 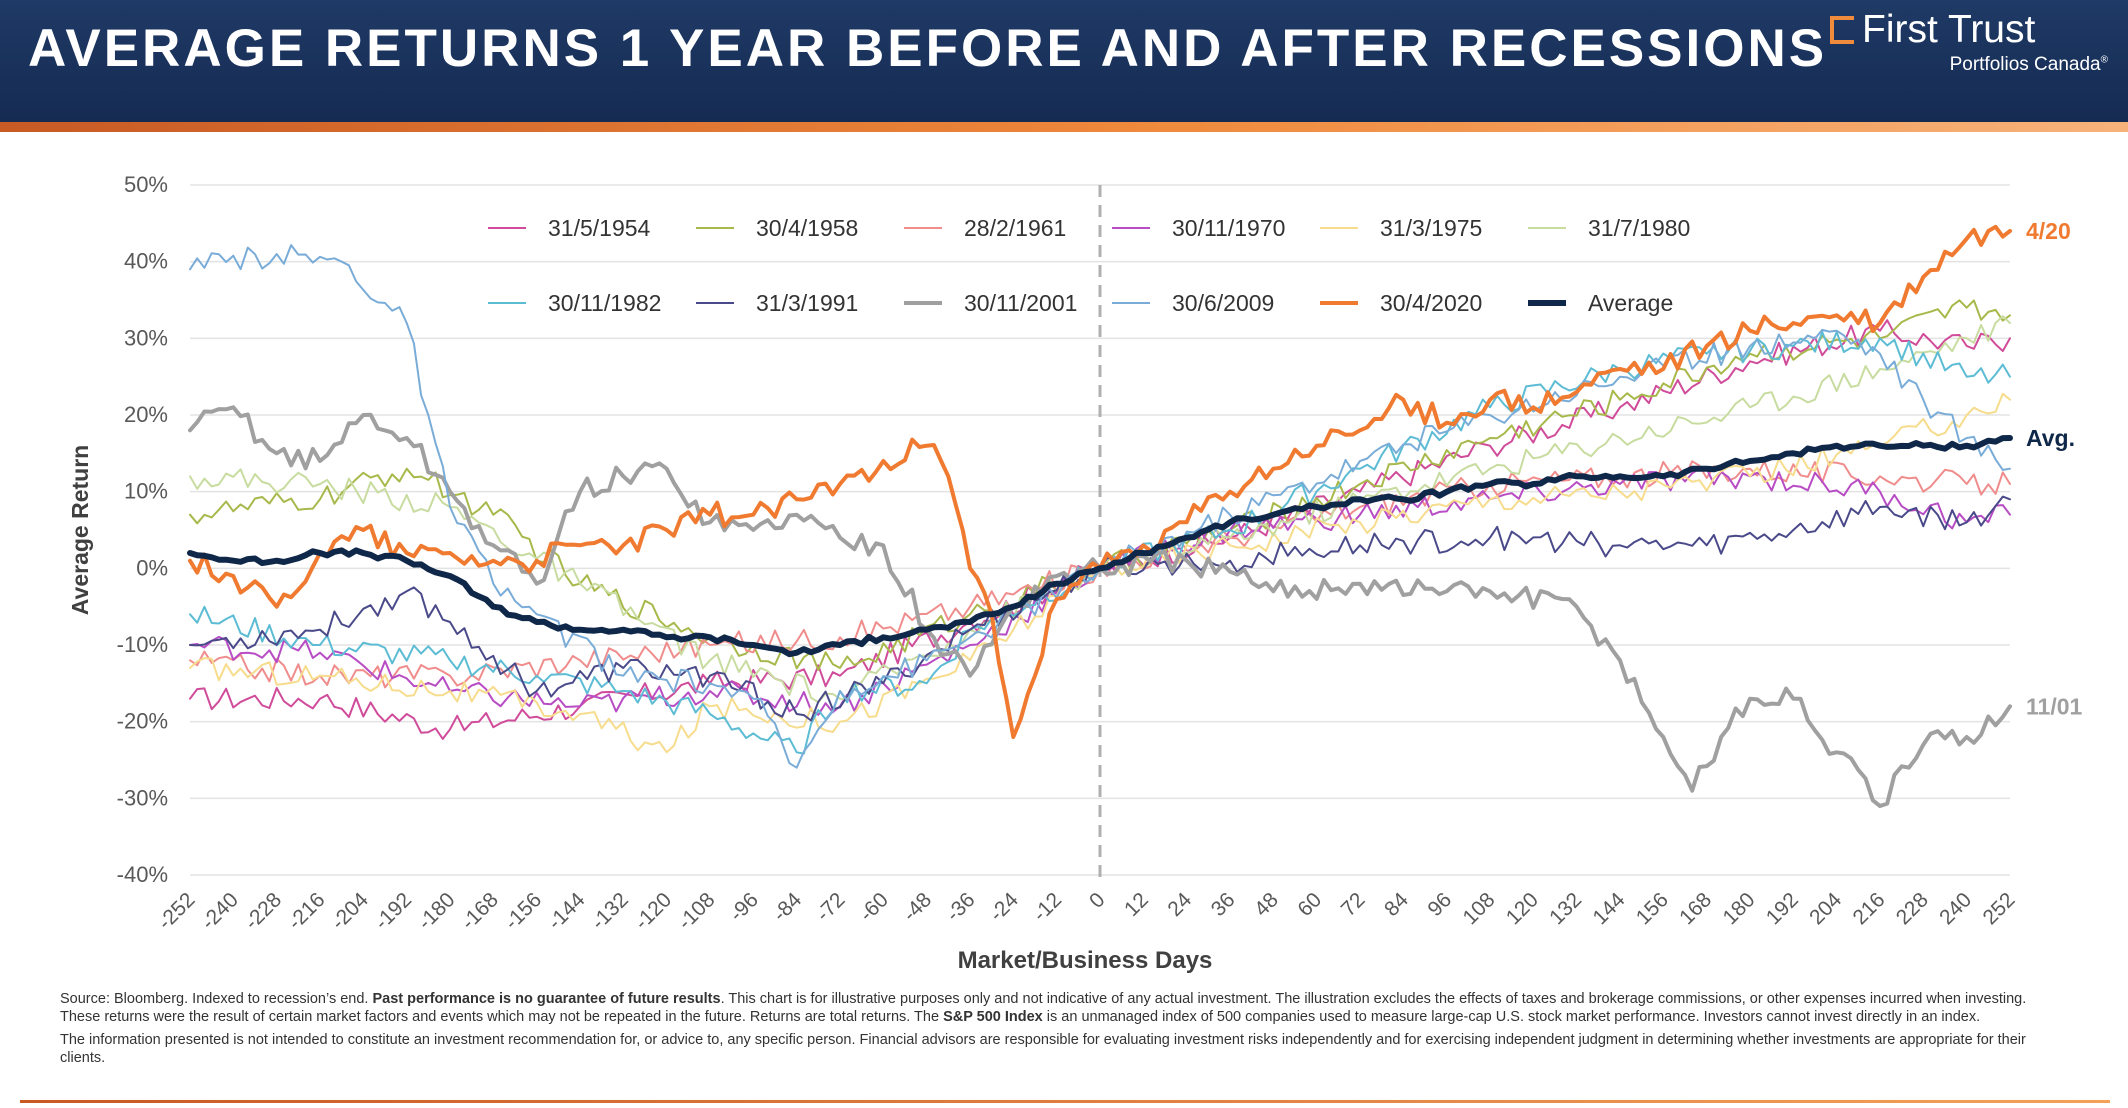 I want to click on footnote-sp500: S&P 500 Index, so click(x=993, y=1017).